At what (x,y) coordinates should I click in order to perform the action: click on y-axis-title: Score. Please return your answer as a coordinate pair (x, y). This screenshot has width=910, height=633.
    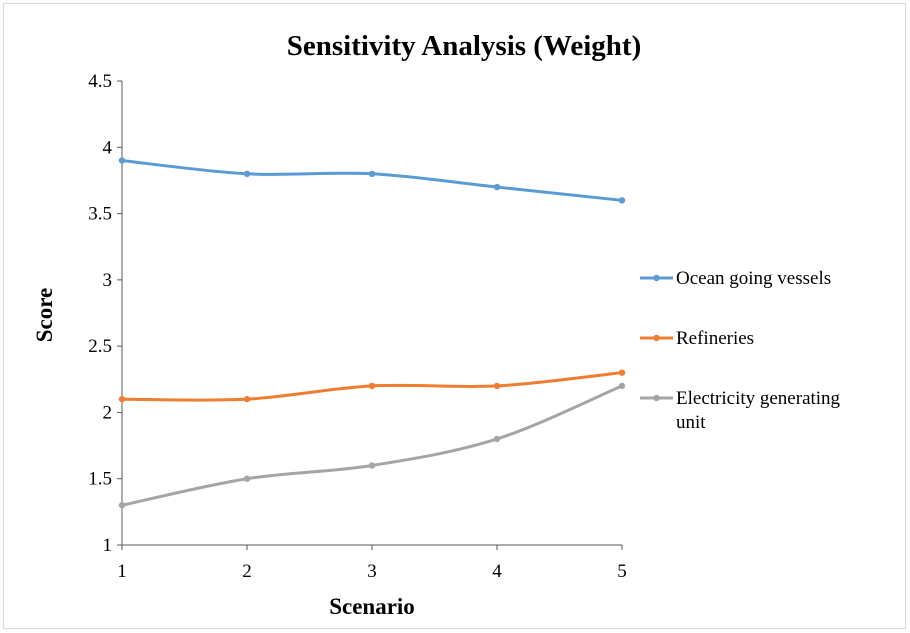
    Looking at the image, I should click on (44, 315).